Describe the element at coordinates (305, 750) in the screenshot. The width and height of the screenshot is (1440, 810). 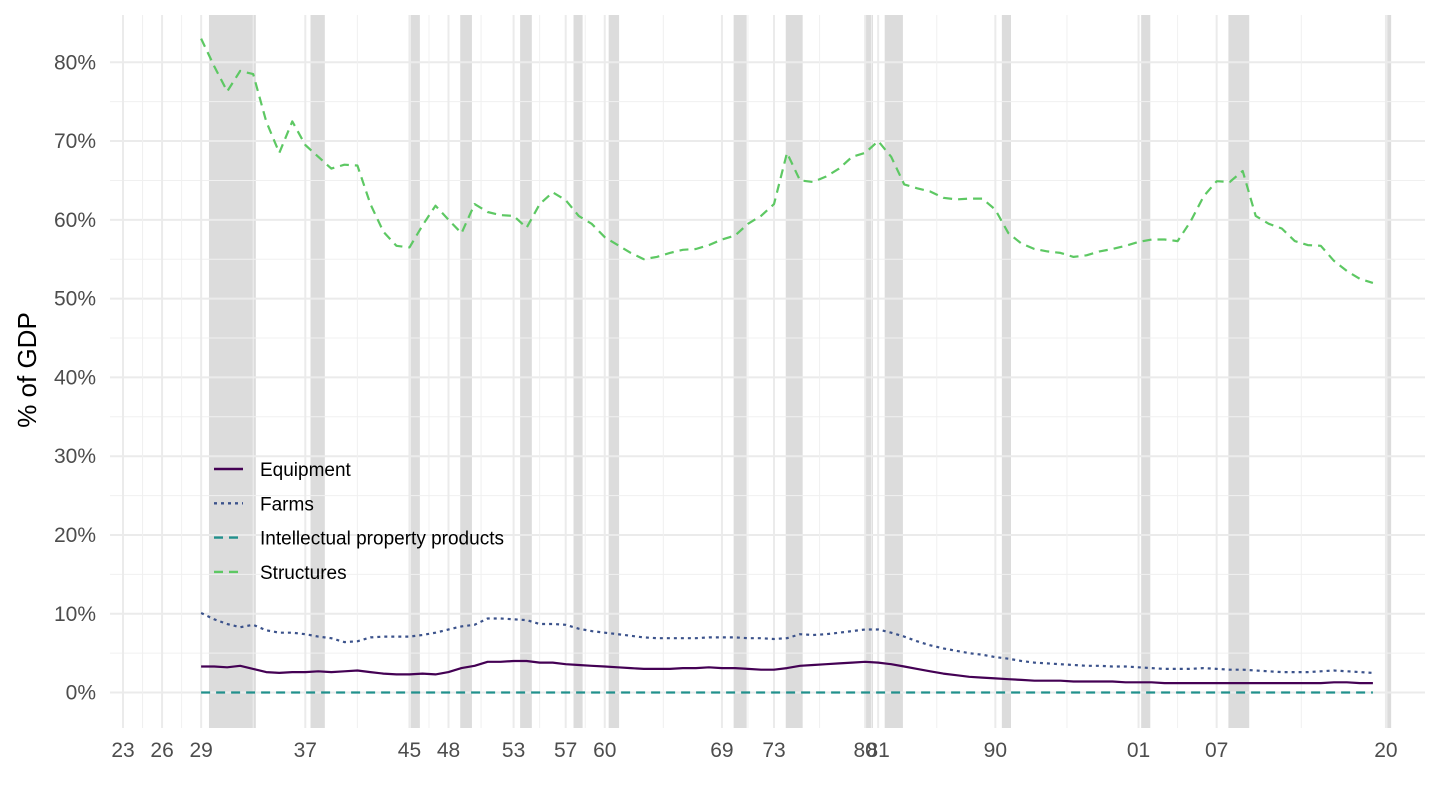
I see `x-tick-label: 37` at that location.